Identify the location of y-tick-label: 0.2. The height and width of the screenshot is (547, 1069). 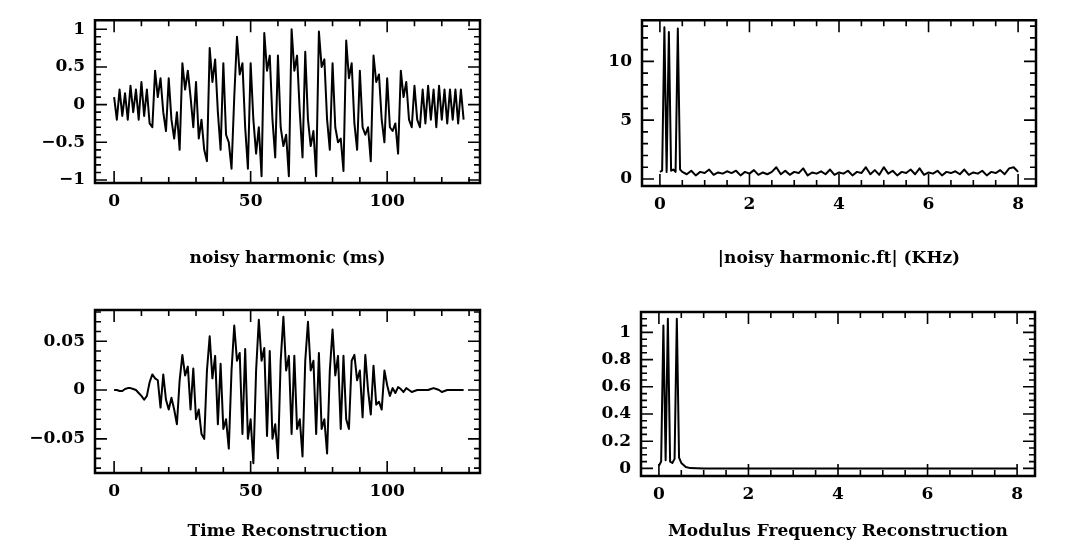
(616, 439).